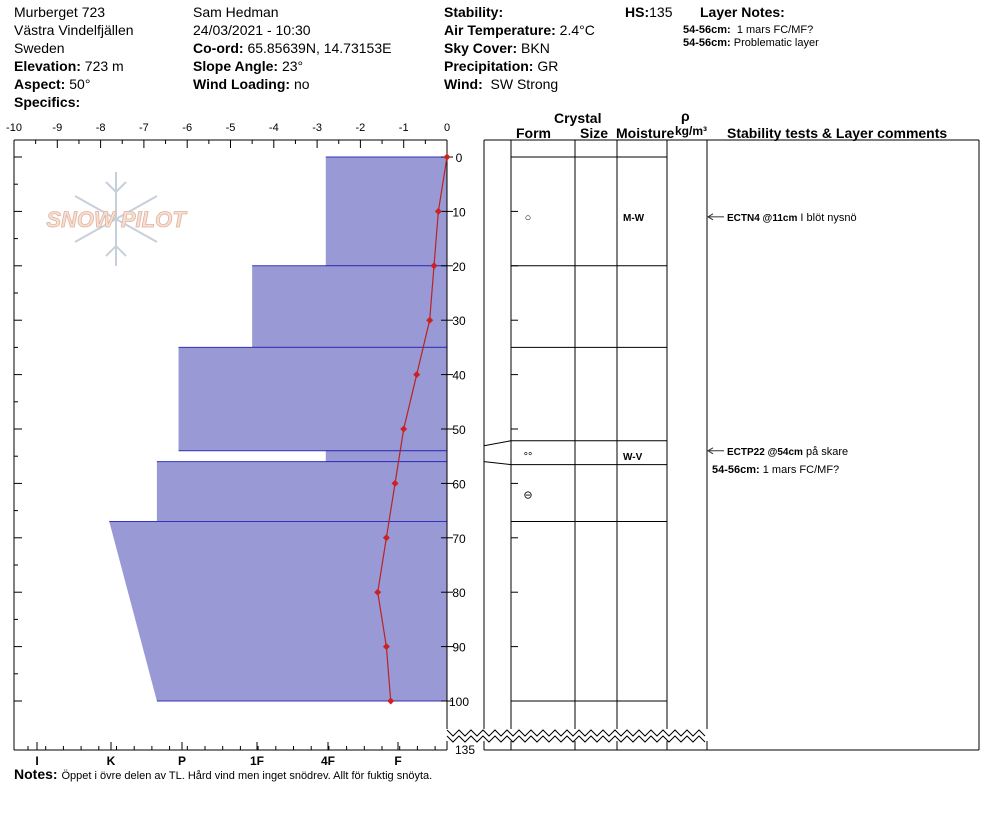 This screenshot has width=994, height=840. What do you see at coordinates (527, 495) in the screenshot?
I see `grain-form-icon: ⊖` at bounding box center [527, 495].